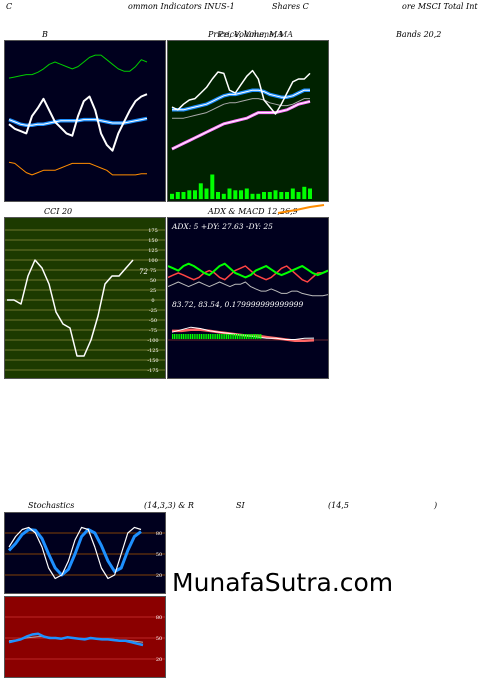 Image resolution: width=500 pixels, height=680 pixels. What do you see at coordinates (152, 341) in the screenshot?
I see `cci-tick-label: -100` at bounding box center [152, 341].